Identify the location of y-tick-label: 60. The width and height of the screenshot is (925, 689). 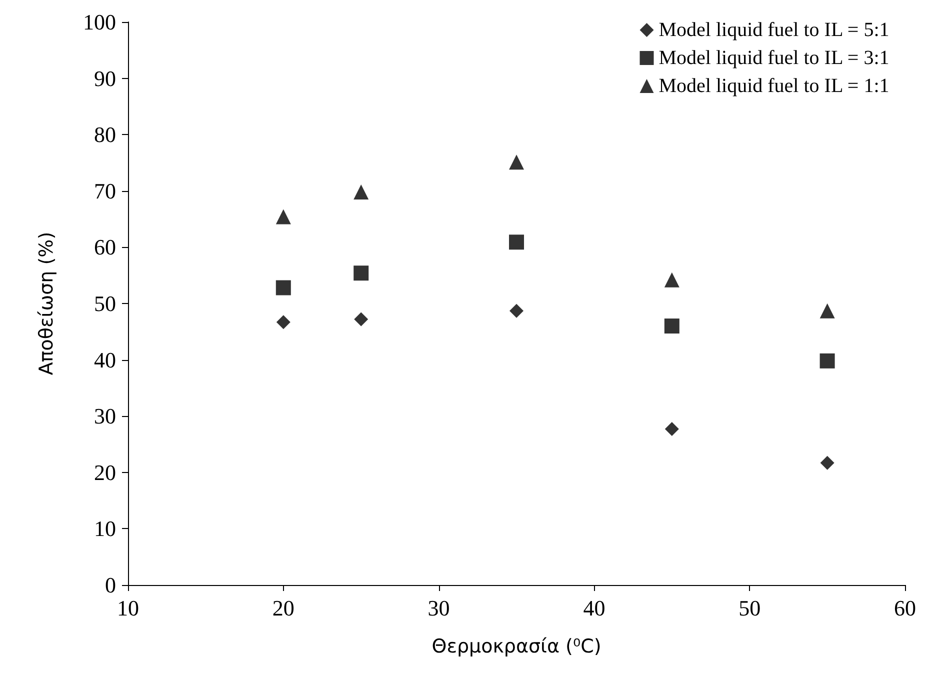
(105, 247).